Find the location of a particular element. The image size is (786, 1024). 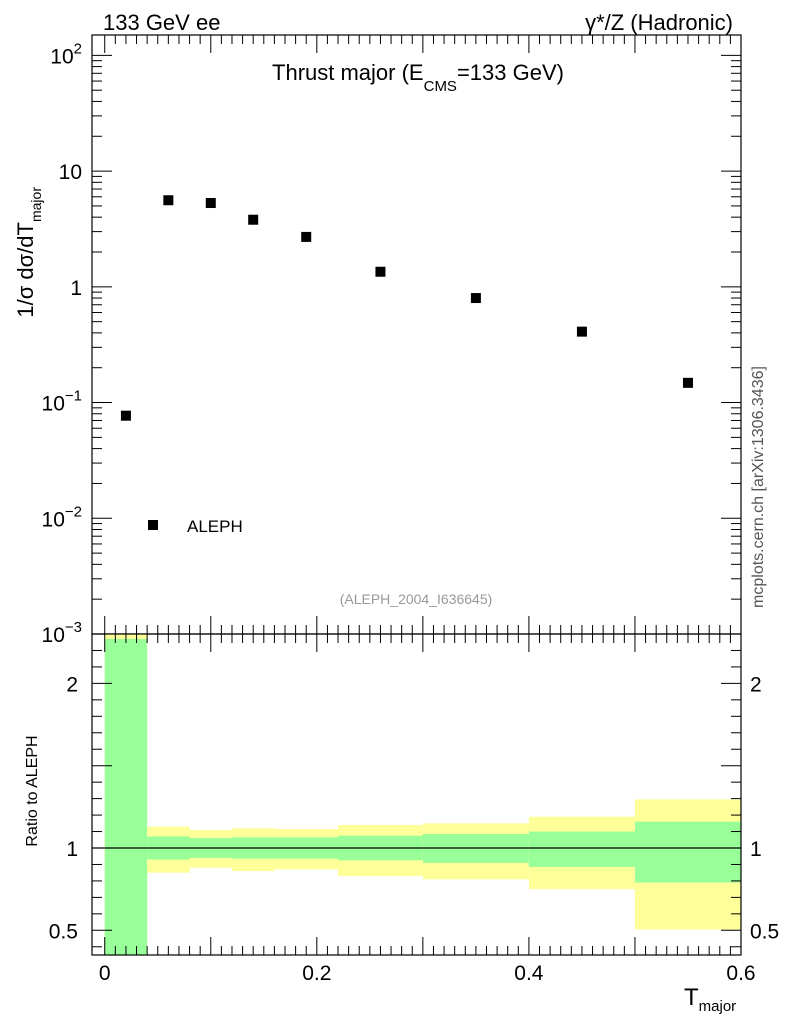

lower-y-tick-label-right: 1 is located at coordinates (756, 849).